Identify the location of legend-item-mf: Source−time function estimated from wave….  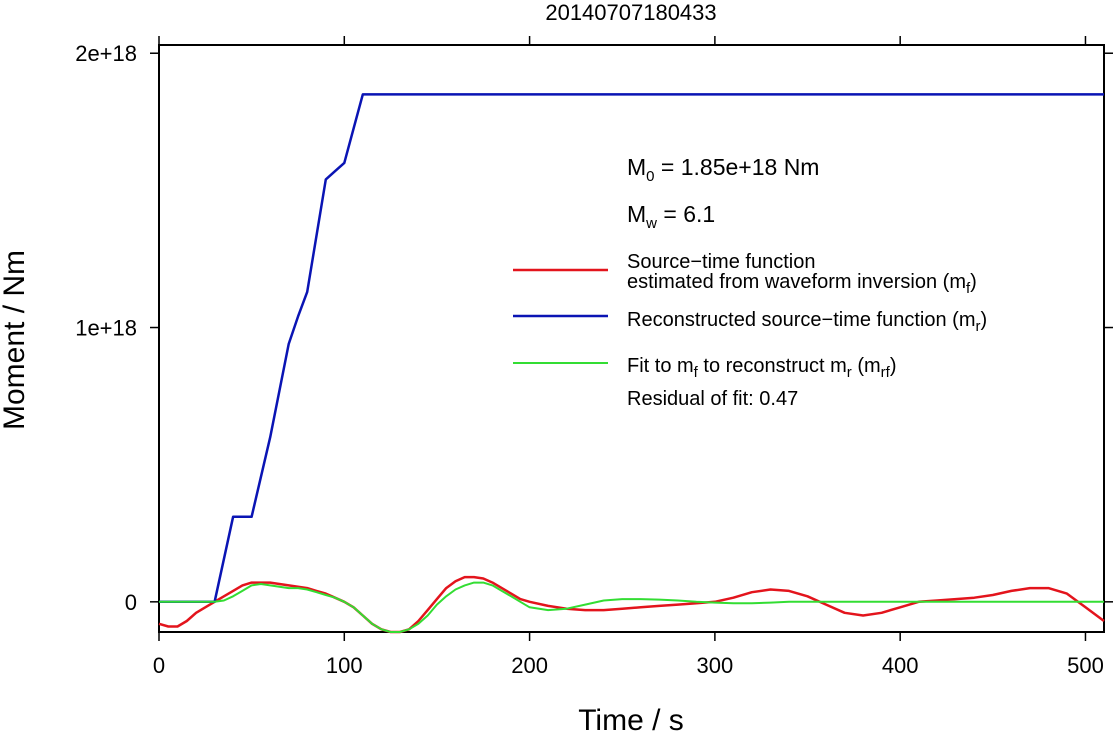
(745, 274).